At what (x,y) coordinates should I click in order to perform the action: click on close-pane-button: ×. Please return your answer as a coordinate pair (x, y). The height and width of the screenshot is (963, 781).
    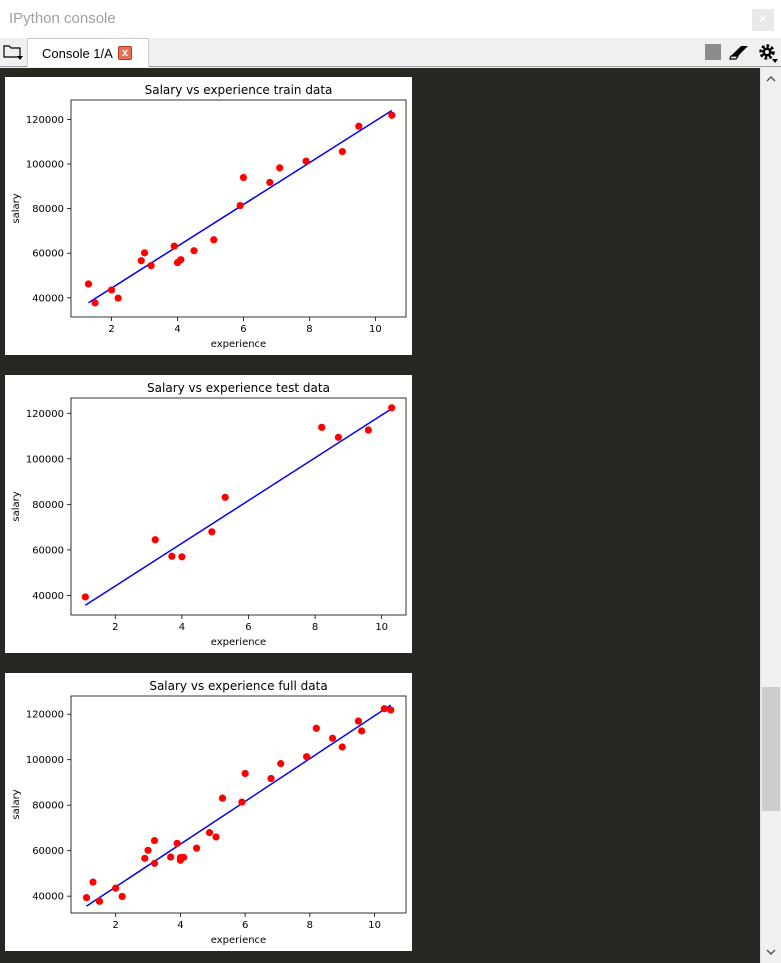
    Looking at the image, I should click on (763, 20).